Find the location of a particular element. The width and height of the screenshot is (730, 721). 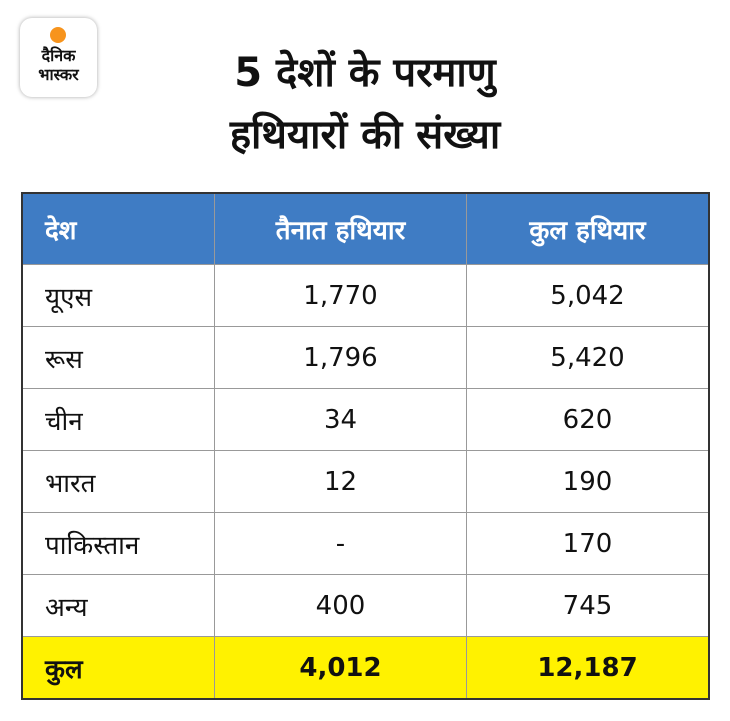

column-header: कुल हथियार is located at coordinates (588, 228).